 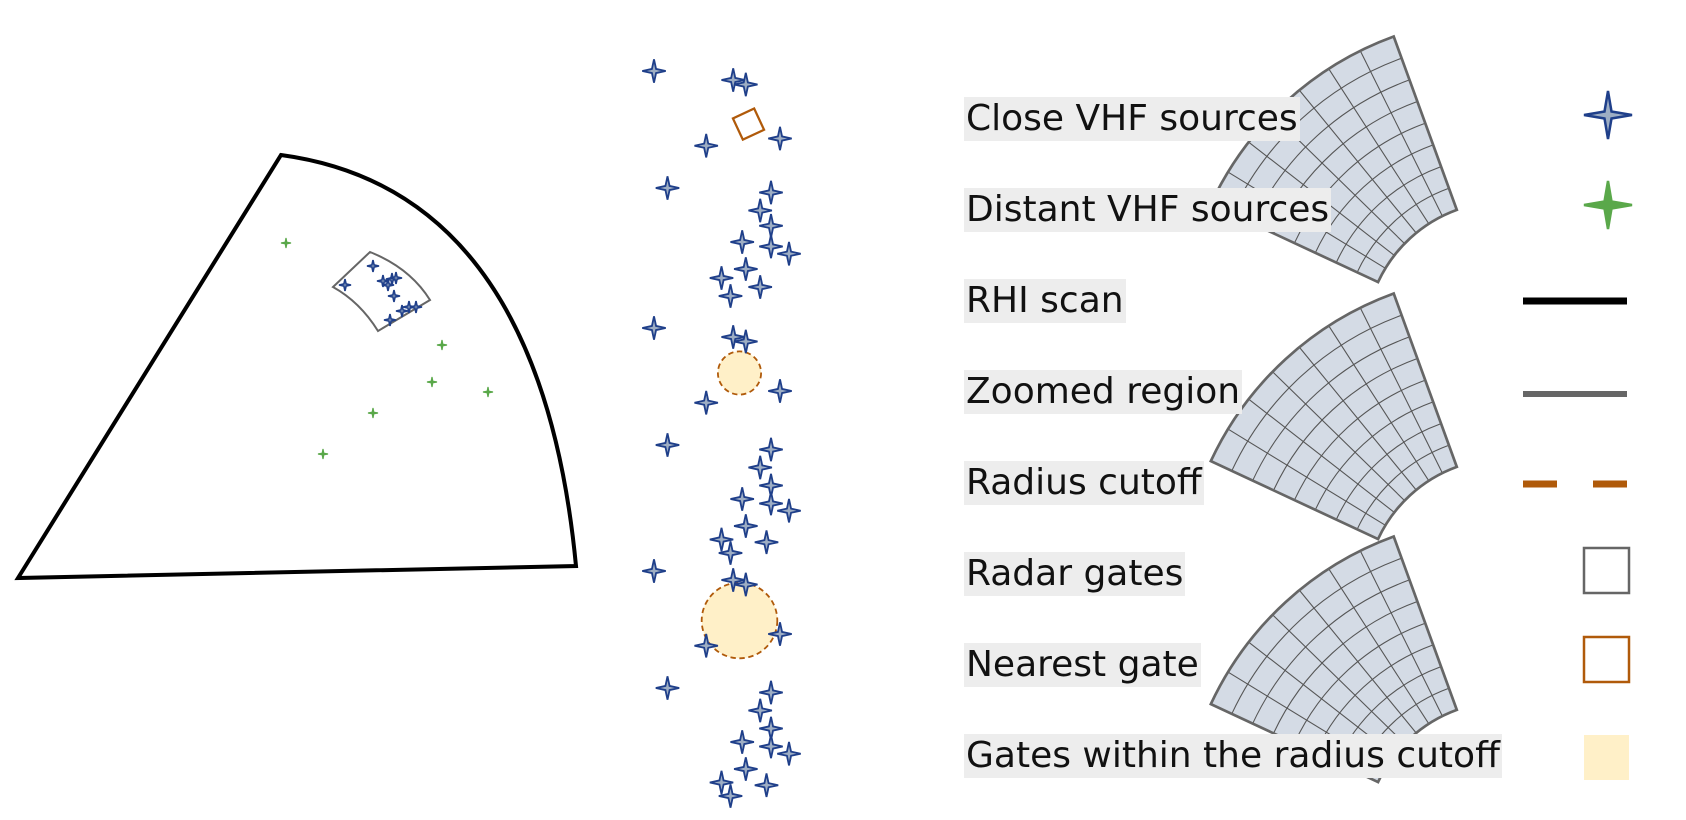 What do you see at coordinates (1608, 205) in the screenshot?
I see `legend-distant-vhf-icon` at bounding box center [1608, 205].